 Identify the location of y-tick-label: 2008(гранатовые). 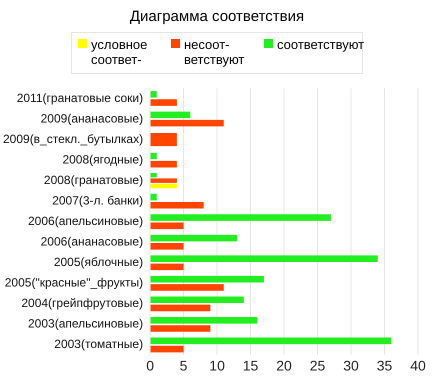
(94, 179).